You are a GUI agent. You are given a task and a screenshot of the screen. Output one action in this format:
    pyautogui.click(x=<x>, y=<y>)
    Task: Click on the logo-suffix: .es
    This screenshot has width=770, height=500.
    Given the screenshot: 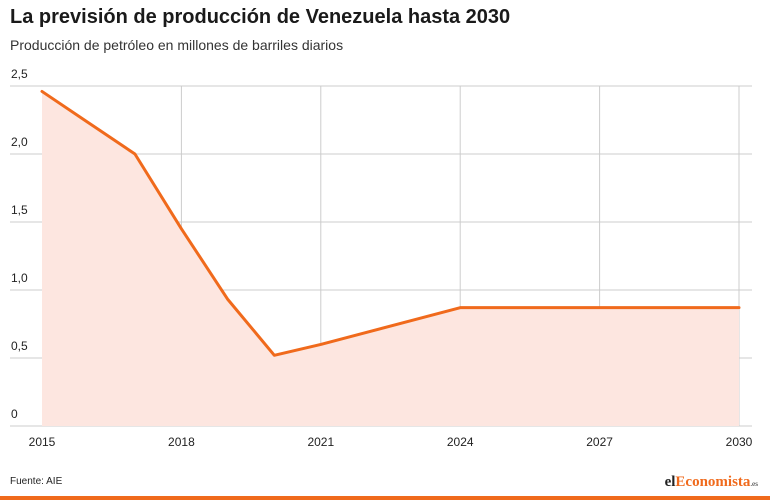 What is the action you would take?
    pyautogui.click(x=754, y=484)
    